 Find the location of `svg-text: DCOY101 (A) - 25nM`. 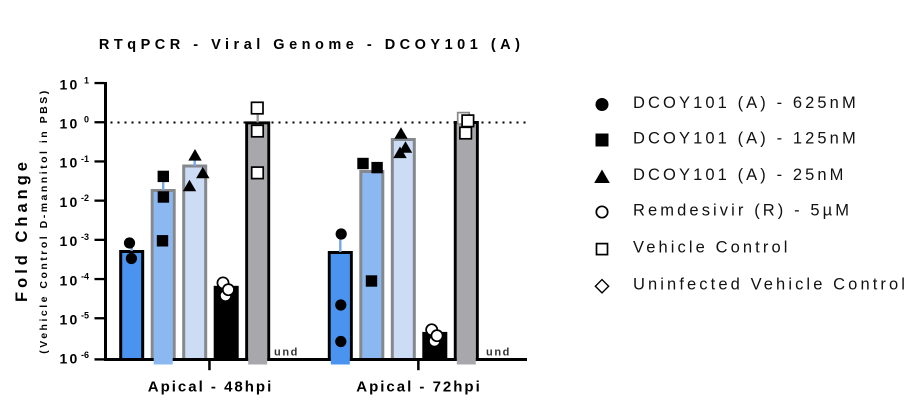

svg-text: DCOY101 (A) - 25nM is located at coordinates (740, 175).